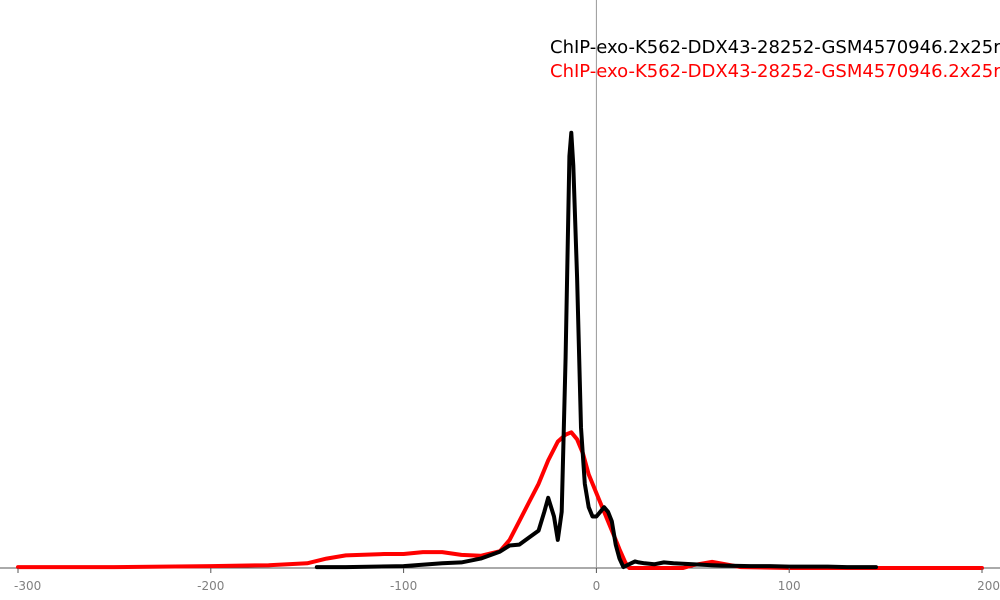 The height and width of the screenshot is (600, 1000). Describe the element at coordinates (27, 586) in the screenshot. I see `x-tick-label: -300` at that location.